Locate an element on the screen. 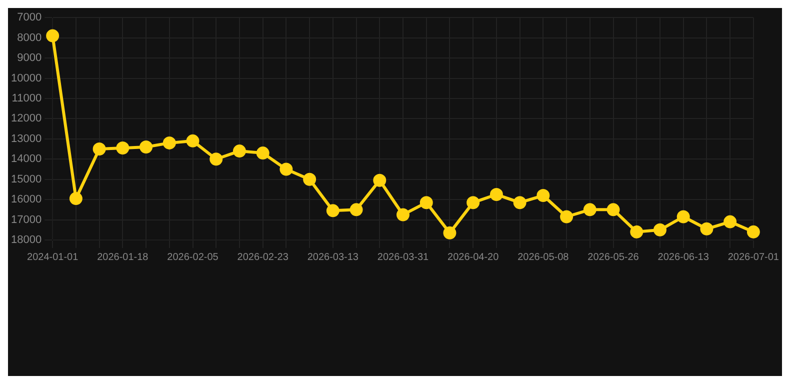 This screenshot has height=384, width=790. y-tick-label: 17000 is located at coordinates (26, 220).